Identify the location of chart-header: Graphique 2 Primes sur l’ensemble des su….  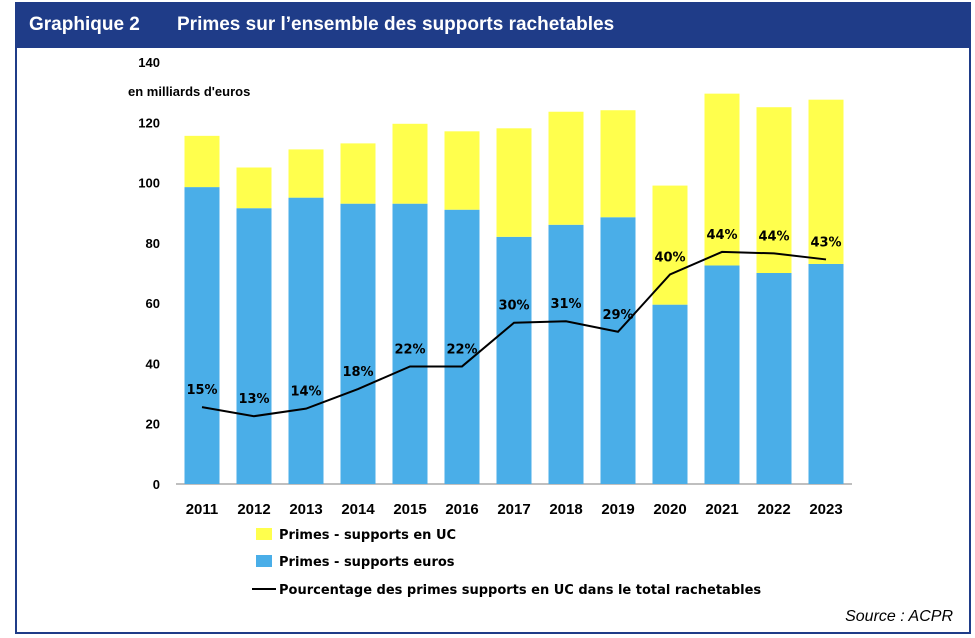
(493, 26).